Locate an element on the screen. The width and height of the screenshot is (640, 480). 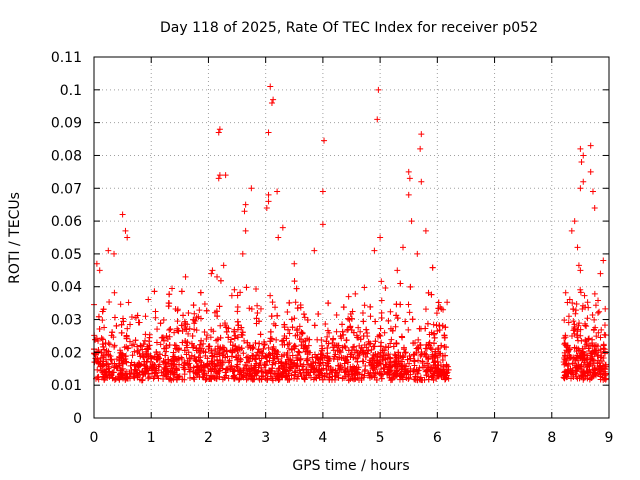
y-axis-label: ROTI / TECUs is located at coordinates (15, 238).